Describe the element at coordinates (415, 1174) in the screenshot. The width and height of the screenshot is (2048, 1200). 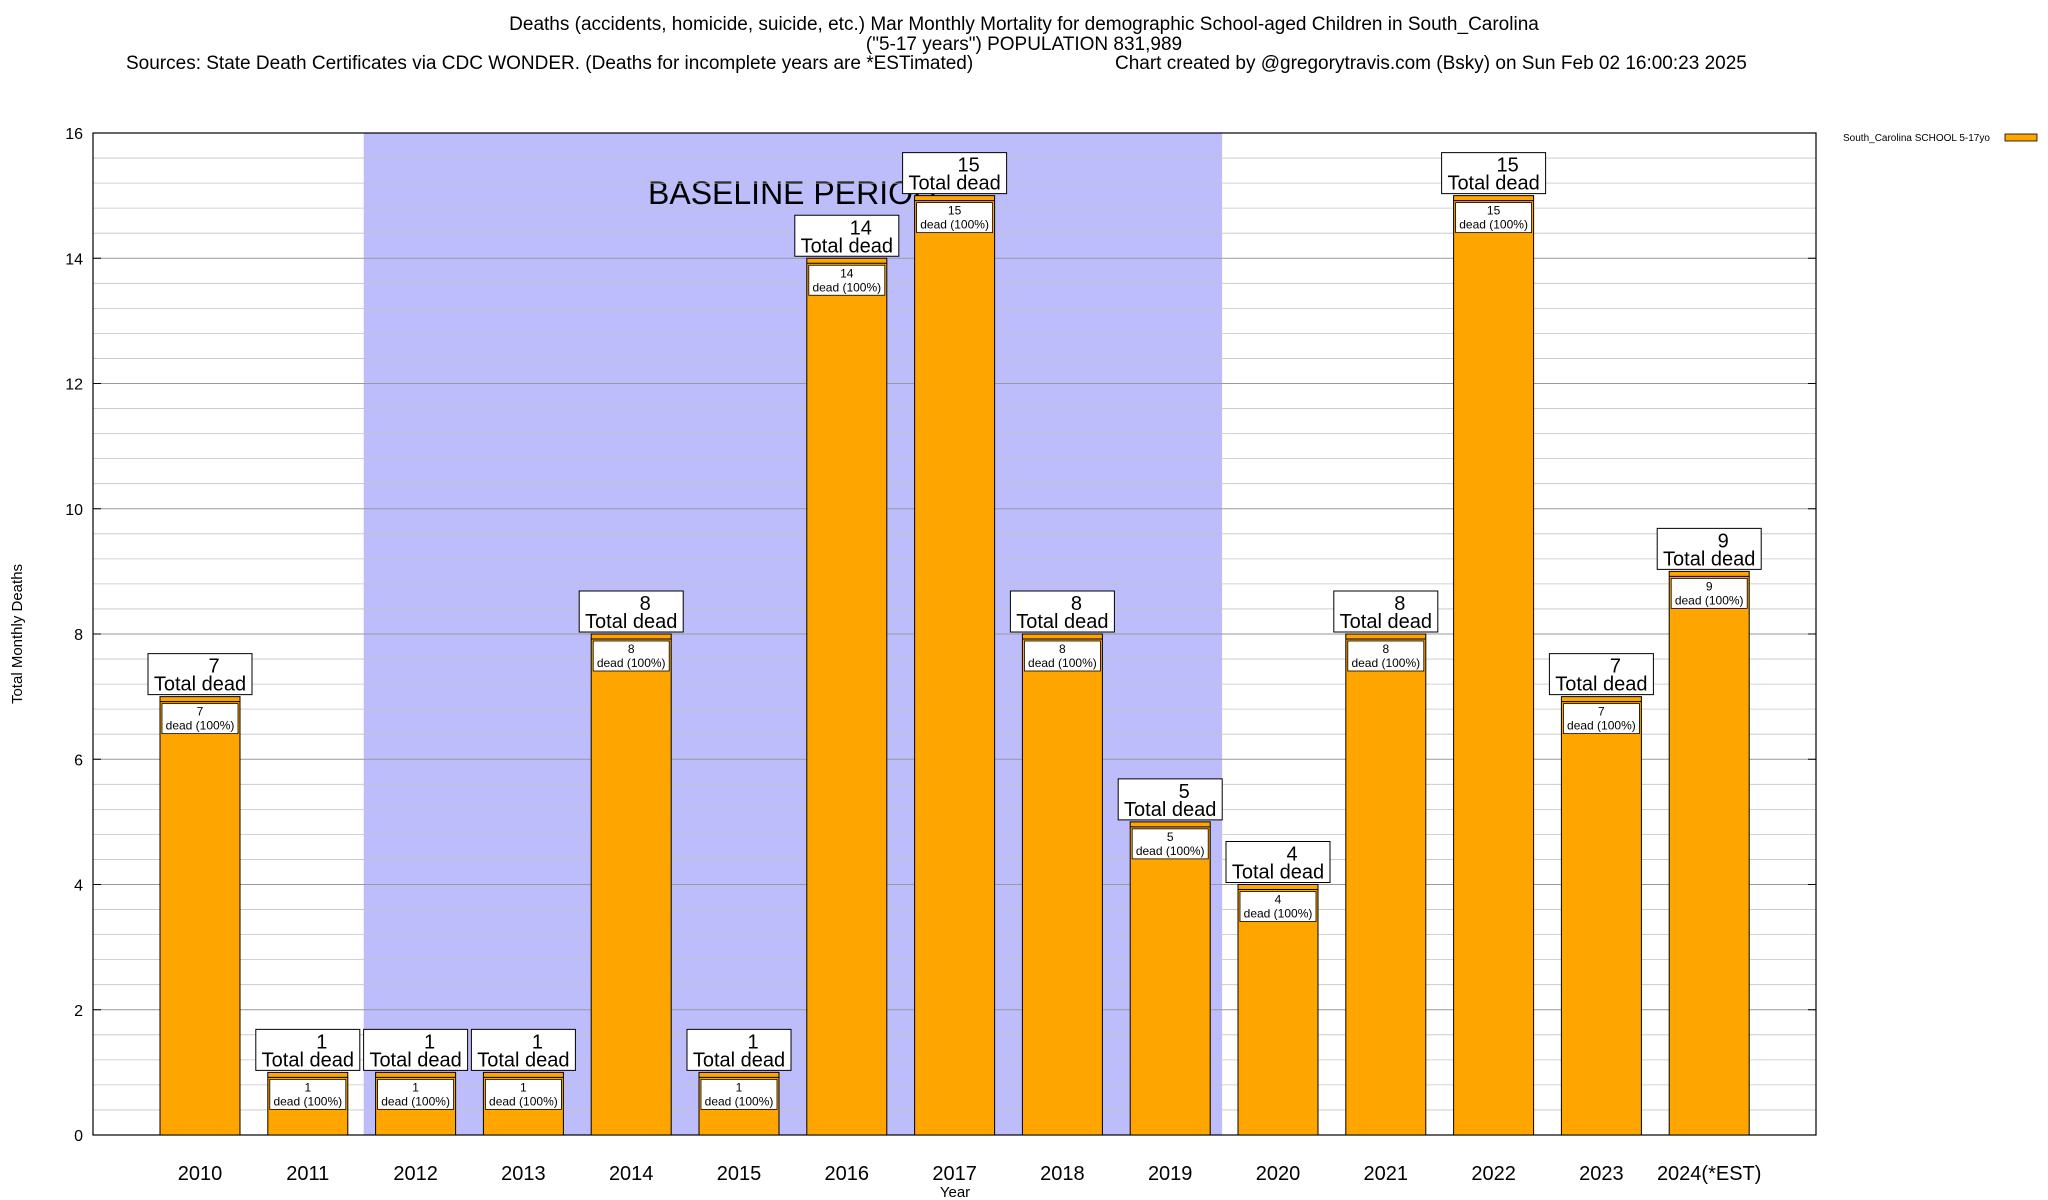
I see `x-tick-label: 2012` at that location.